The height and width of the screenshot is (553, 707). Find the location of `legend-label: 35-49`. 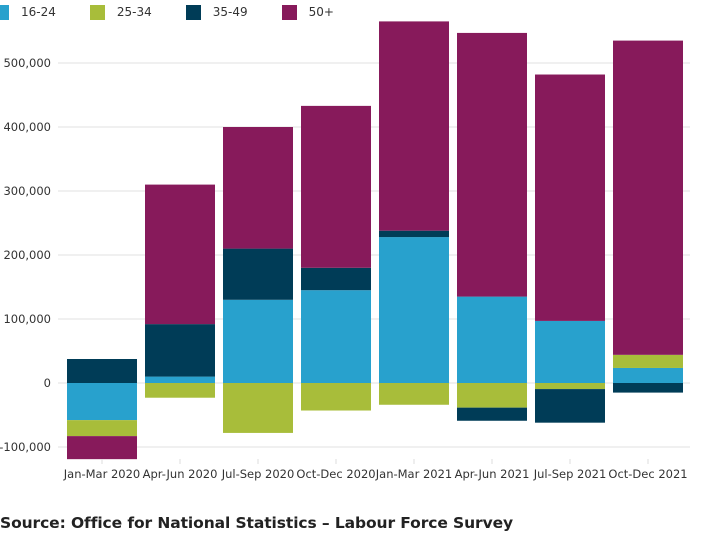

legend-label: 35-49 is located at coordinates (230, 12).